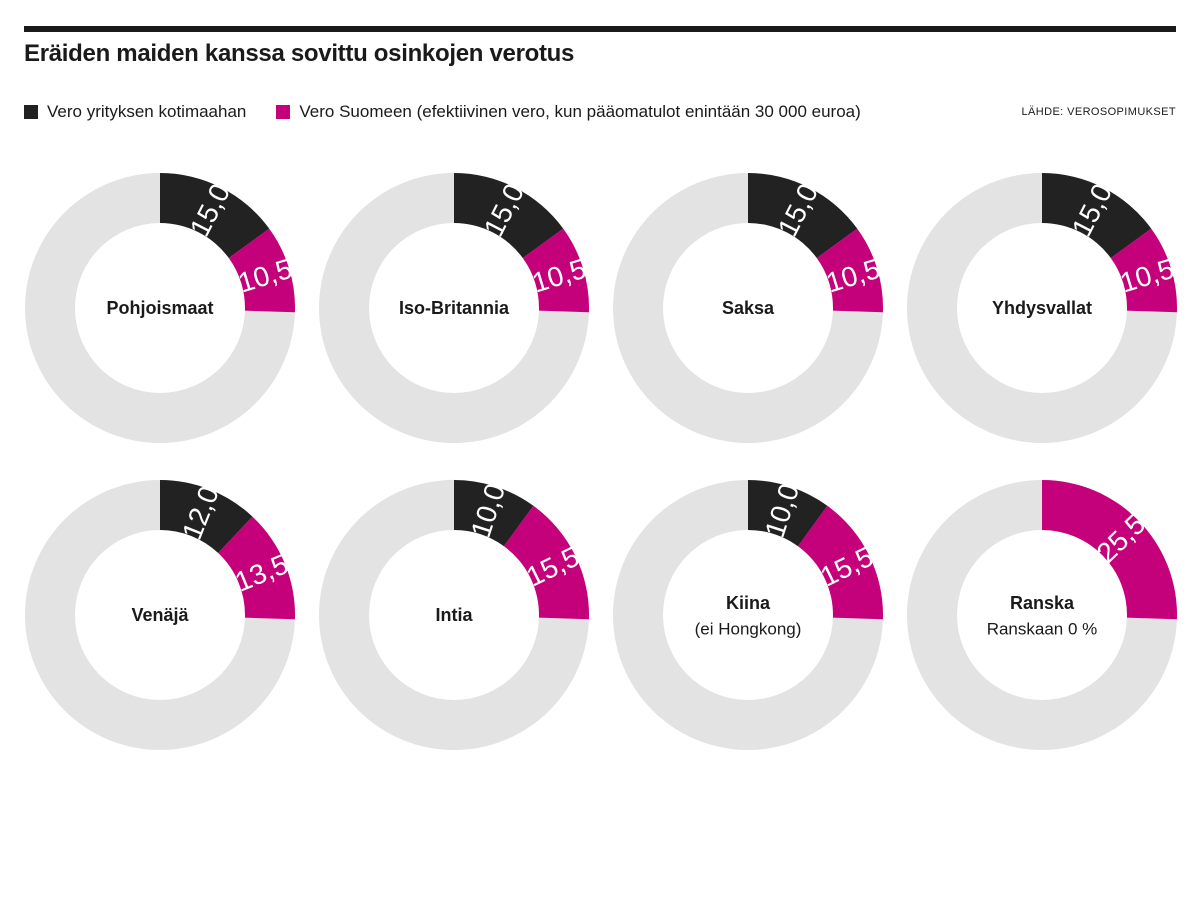 The width and height of the screenshot is (1200, 900). Describe the element at coordinates (147, 111) in the screenshot. I see `legend-label-home-tax: Vero yrityksen kotimaahan` at that location.